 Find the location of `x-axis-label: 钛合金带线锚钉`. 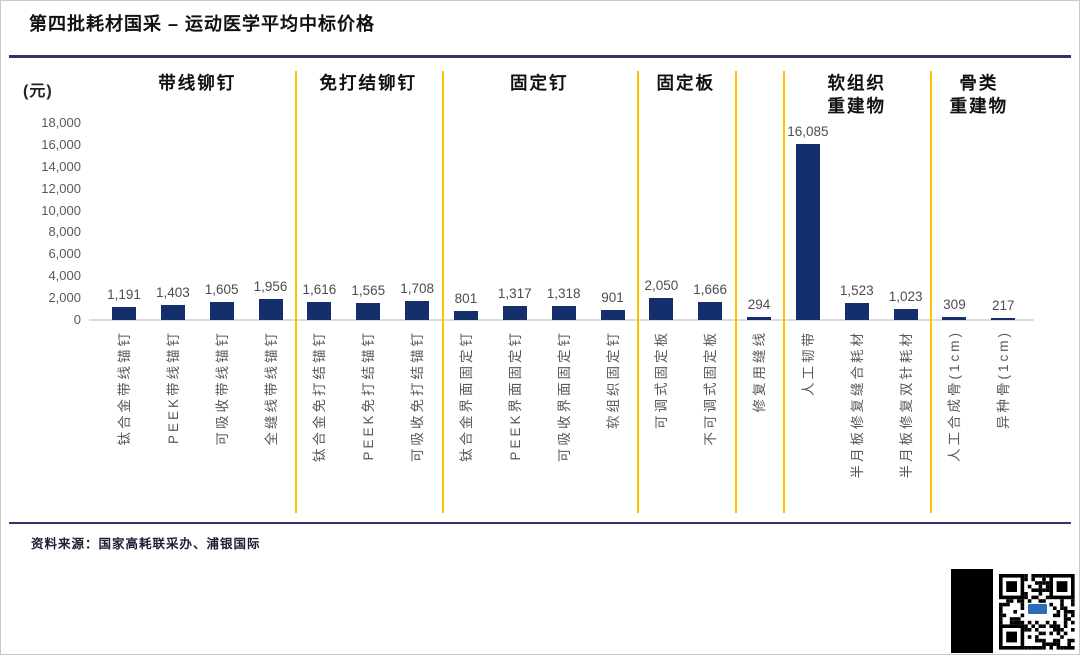

x-axis-label: 钛合金带线锚钉 is located at coordinates (124, 388).